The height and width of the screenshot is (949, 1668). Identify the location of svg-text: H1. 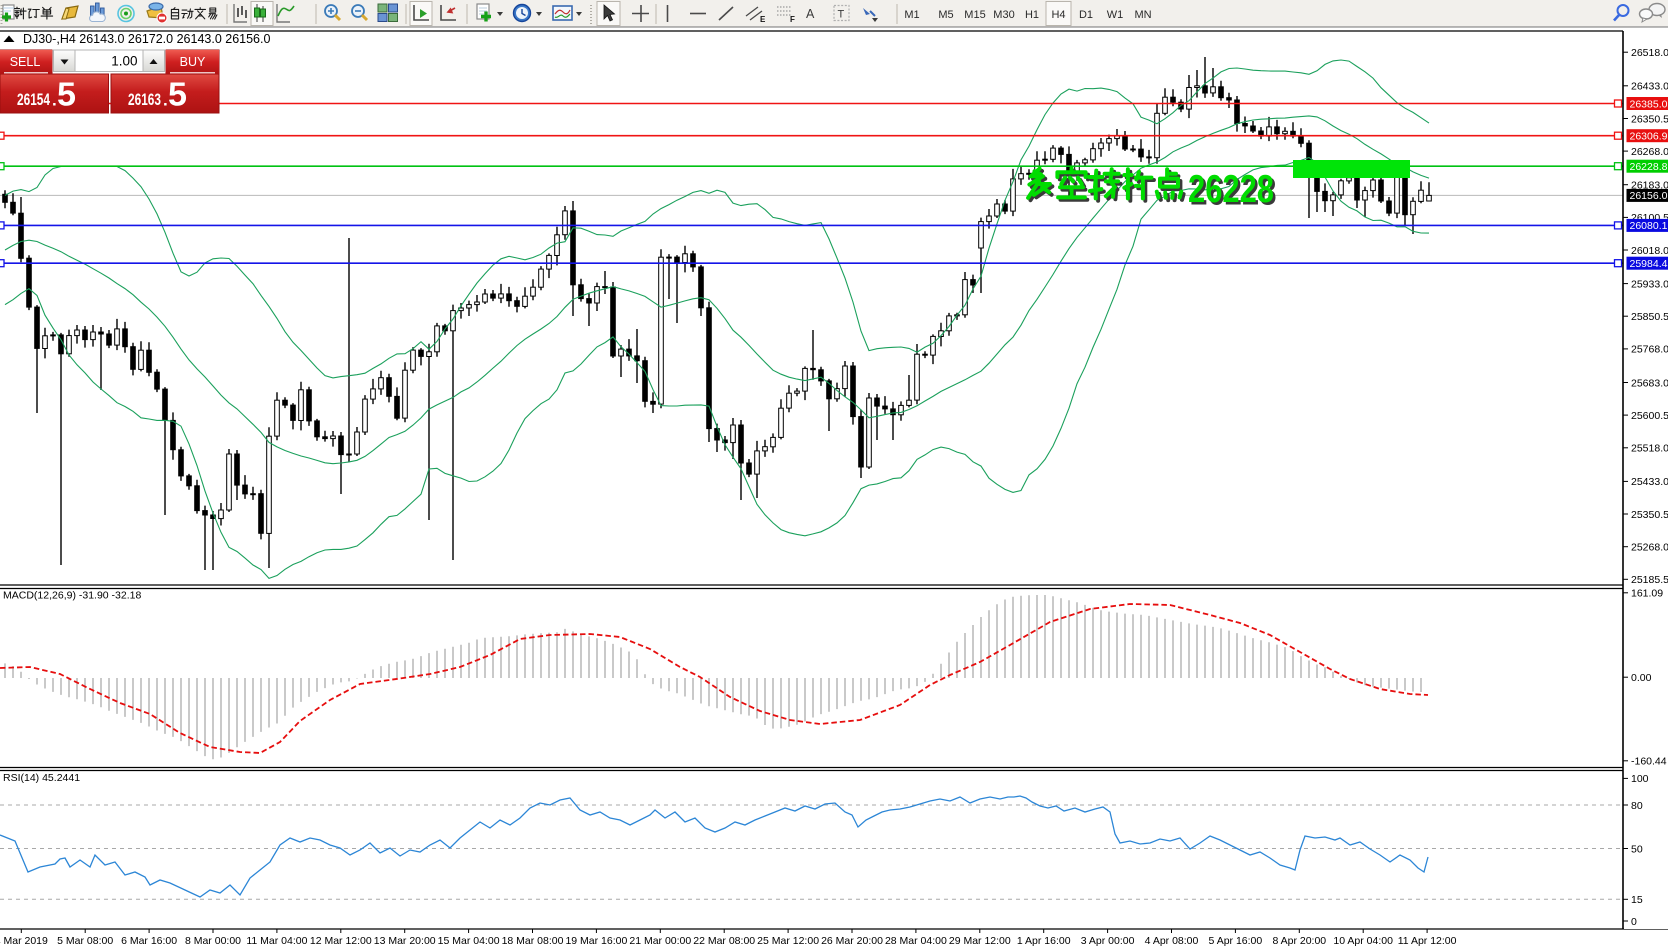
(1032, 15).